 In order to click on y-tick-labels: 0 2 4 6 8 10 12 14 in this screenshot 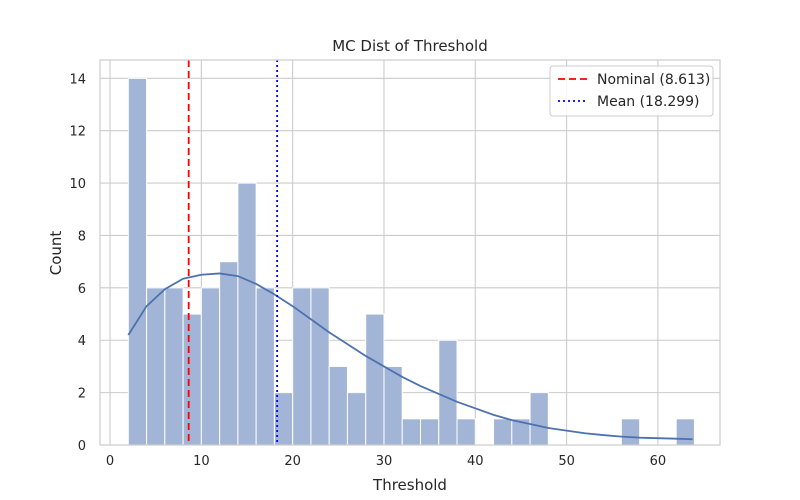, I will do `click(77, 263)`.